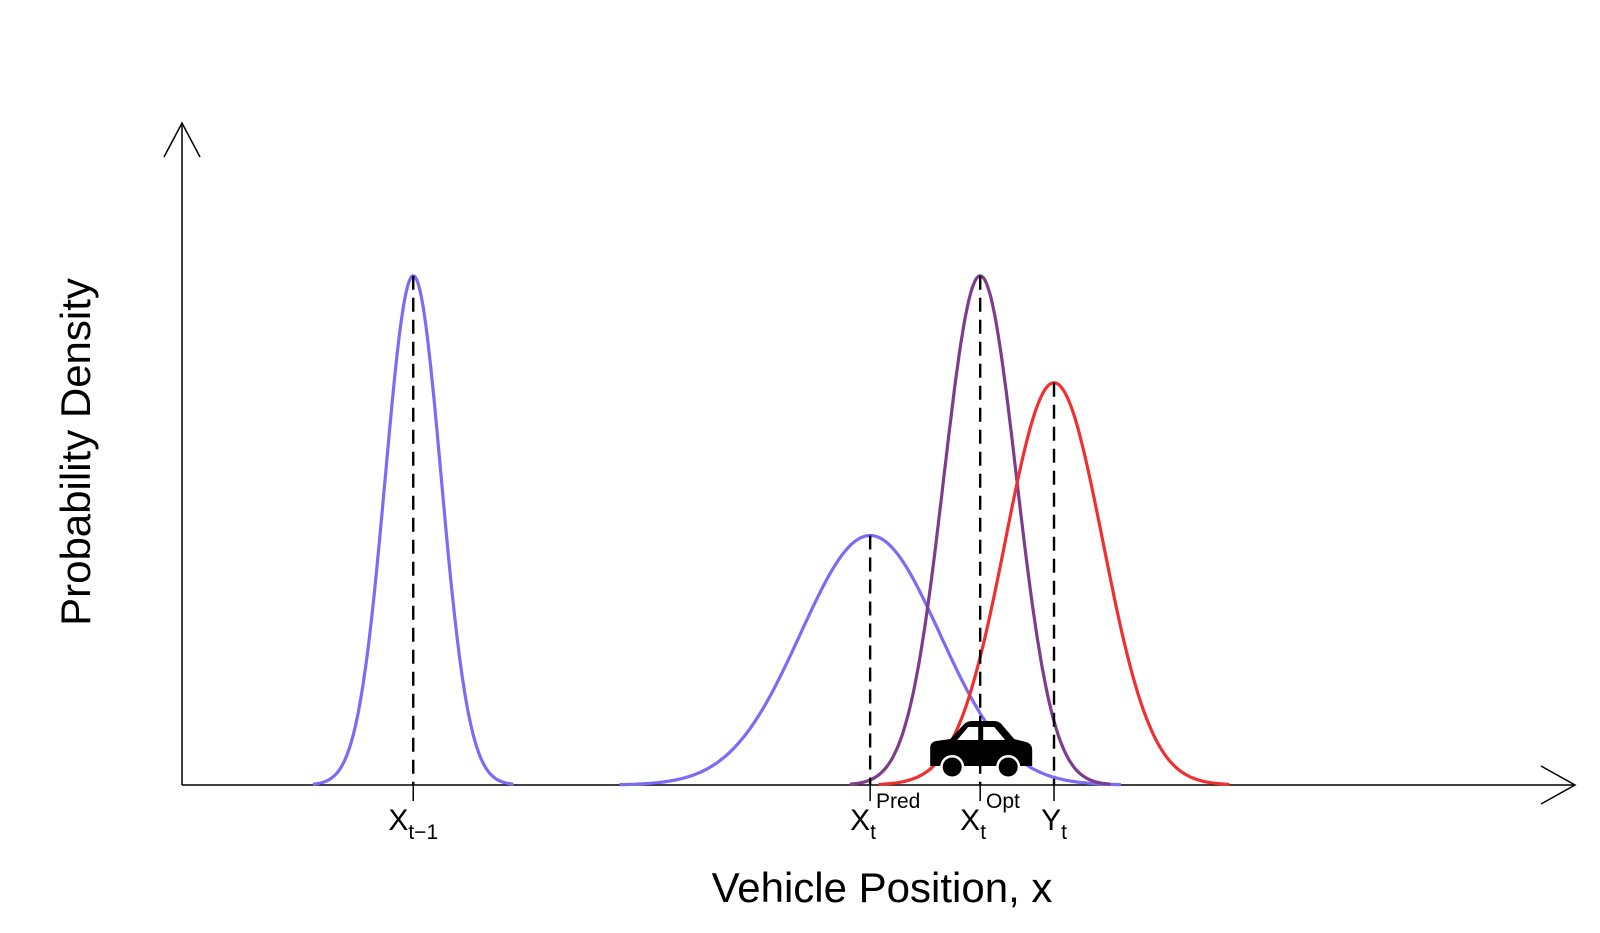 This screenshot has width=1600, height=933. I want to click on y-axis-label: Probability Density, so click(75, 452).